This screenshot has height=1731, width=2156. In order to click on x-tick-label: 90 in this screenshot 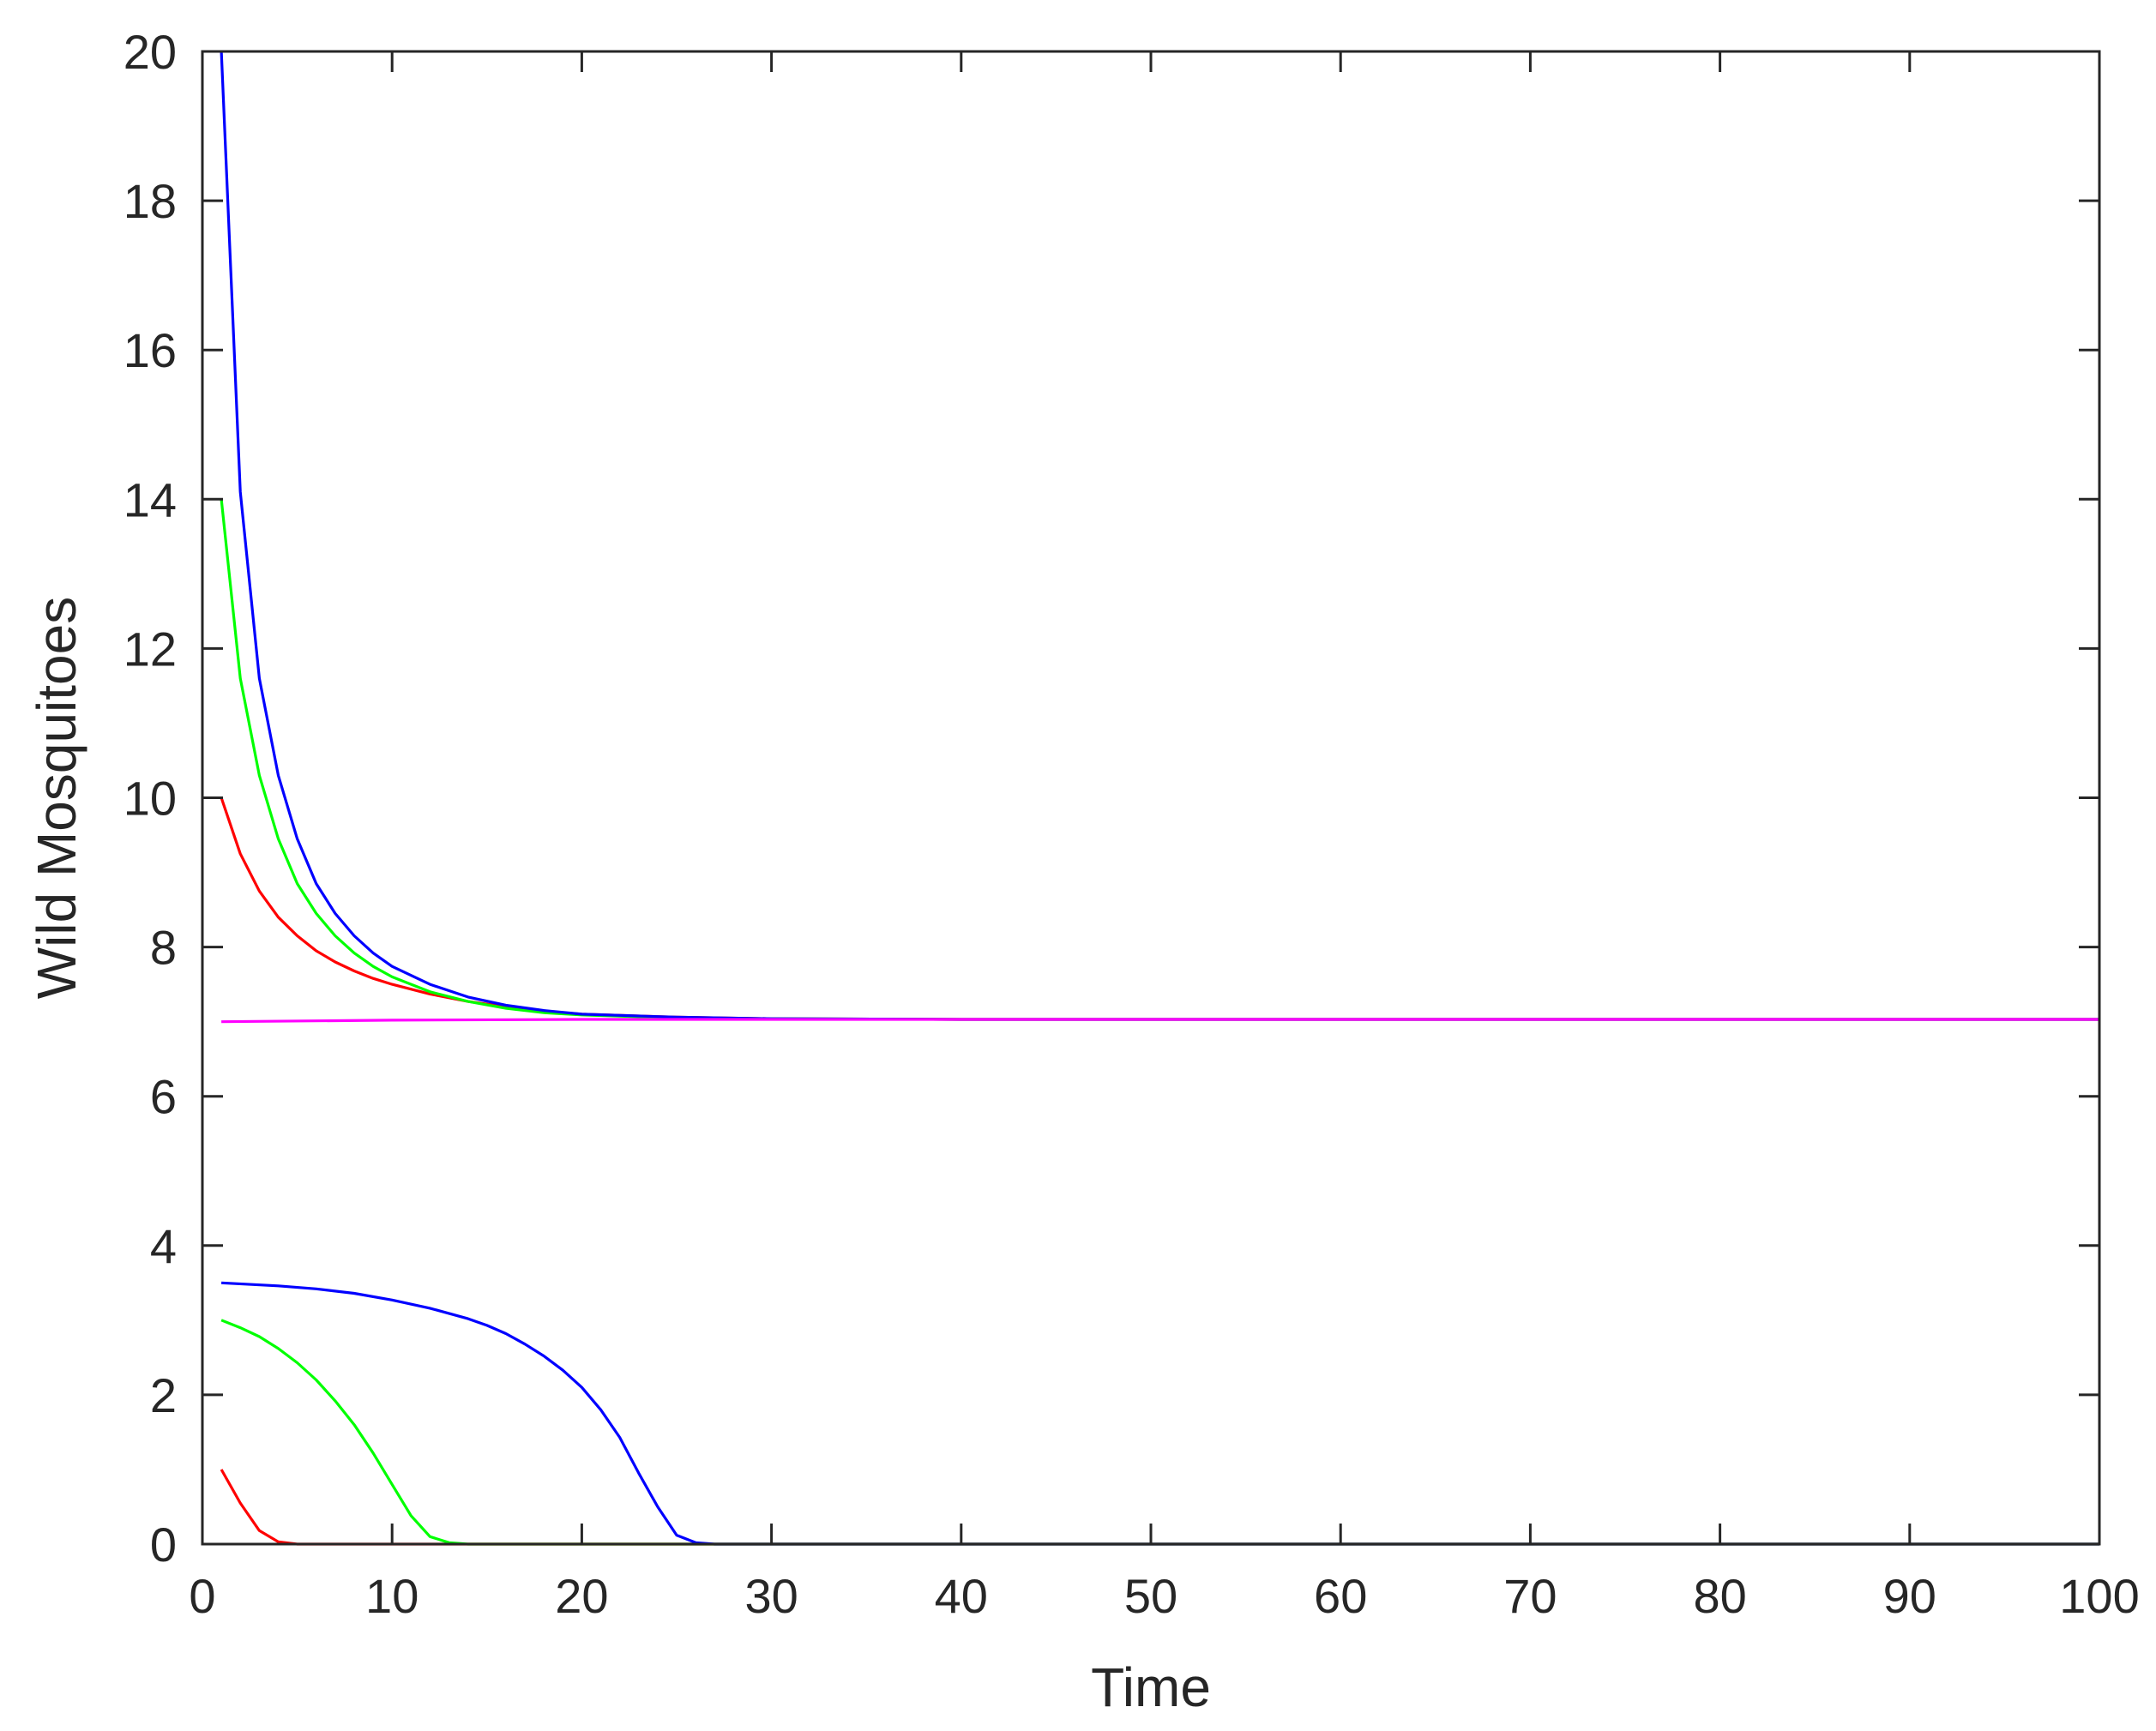, I will do `click(1909, 1596)`.